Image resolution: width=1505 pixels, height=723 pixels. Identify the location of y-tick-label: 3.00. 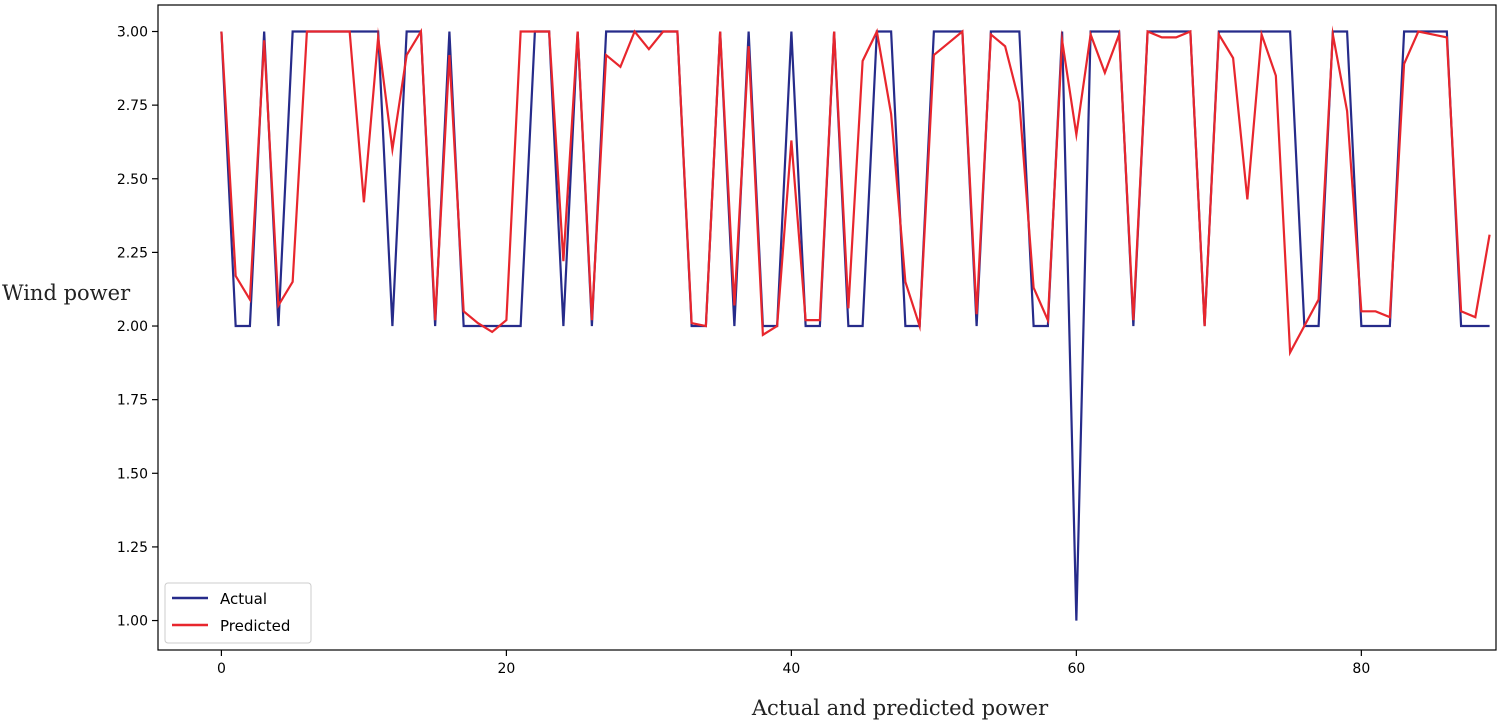
(132, 33).